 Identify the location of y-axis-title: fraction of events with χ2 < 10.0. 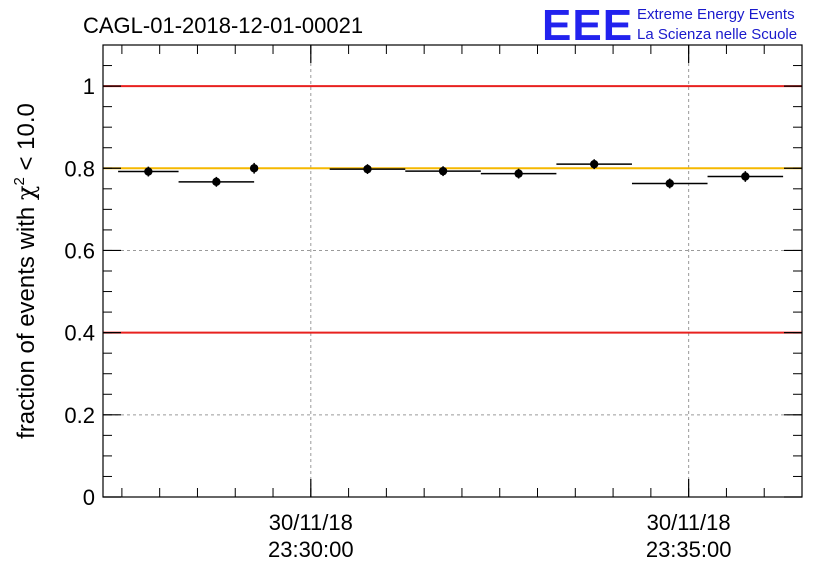
(25, 271).